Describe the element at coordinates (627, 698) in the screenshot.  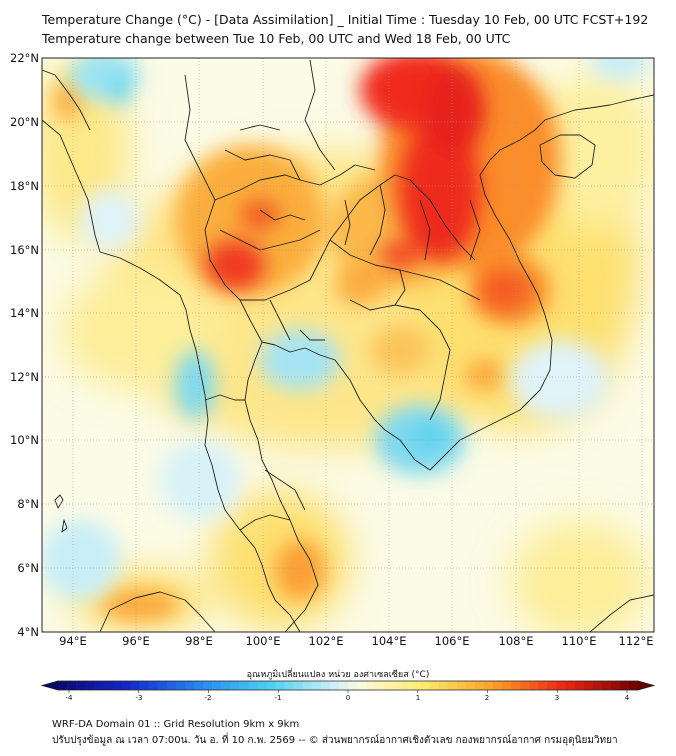
I see `colorbar-tick: 4` at that location.